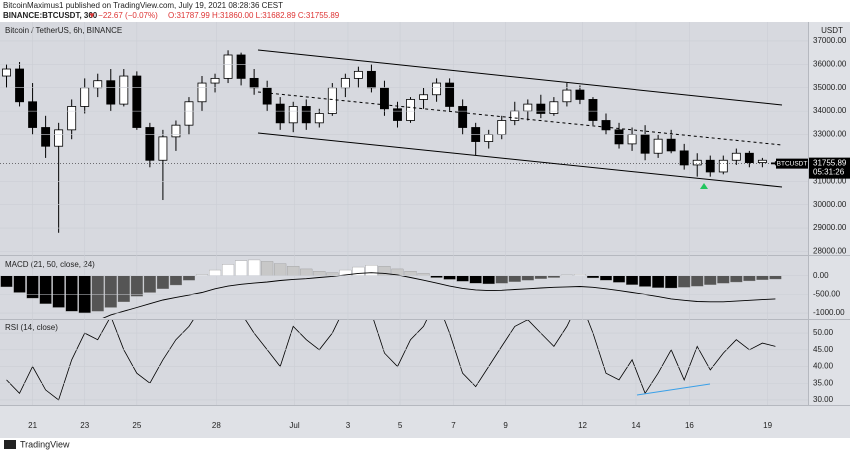 Image resolution: width=850 pixels, height=453 pixels. Describe the element at coordinates (767, 425) in the screenshot. I see `x-tick-label: 19` at that location.